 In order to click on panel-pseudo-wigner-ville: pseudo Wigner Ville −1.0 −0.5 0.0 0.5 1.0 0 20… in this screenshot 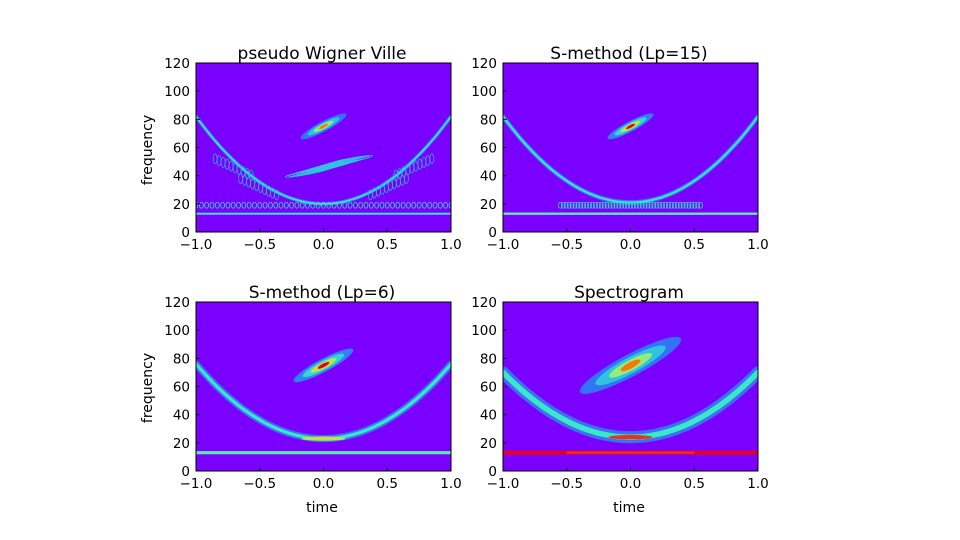, I will do `click(301, 148)`.